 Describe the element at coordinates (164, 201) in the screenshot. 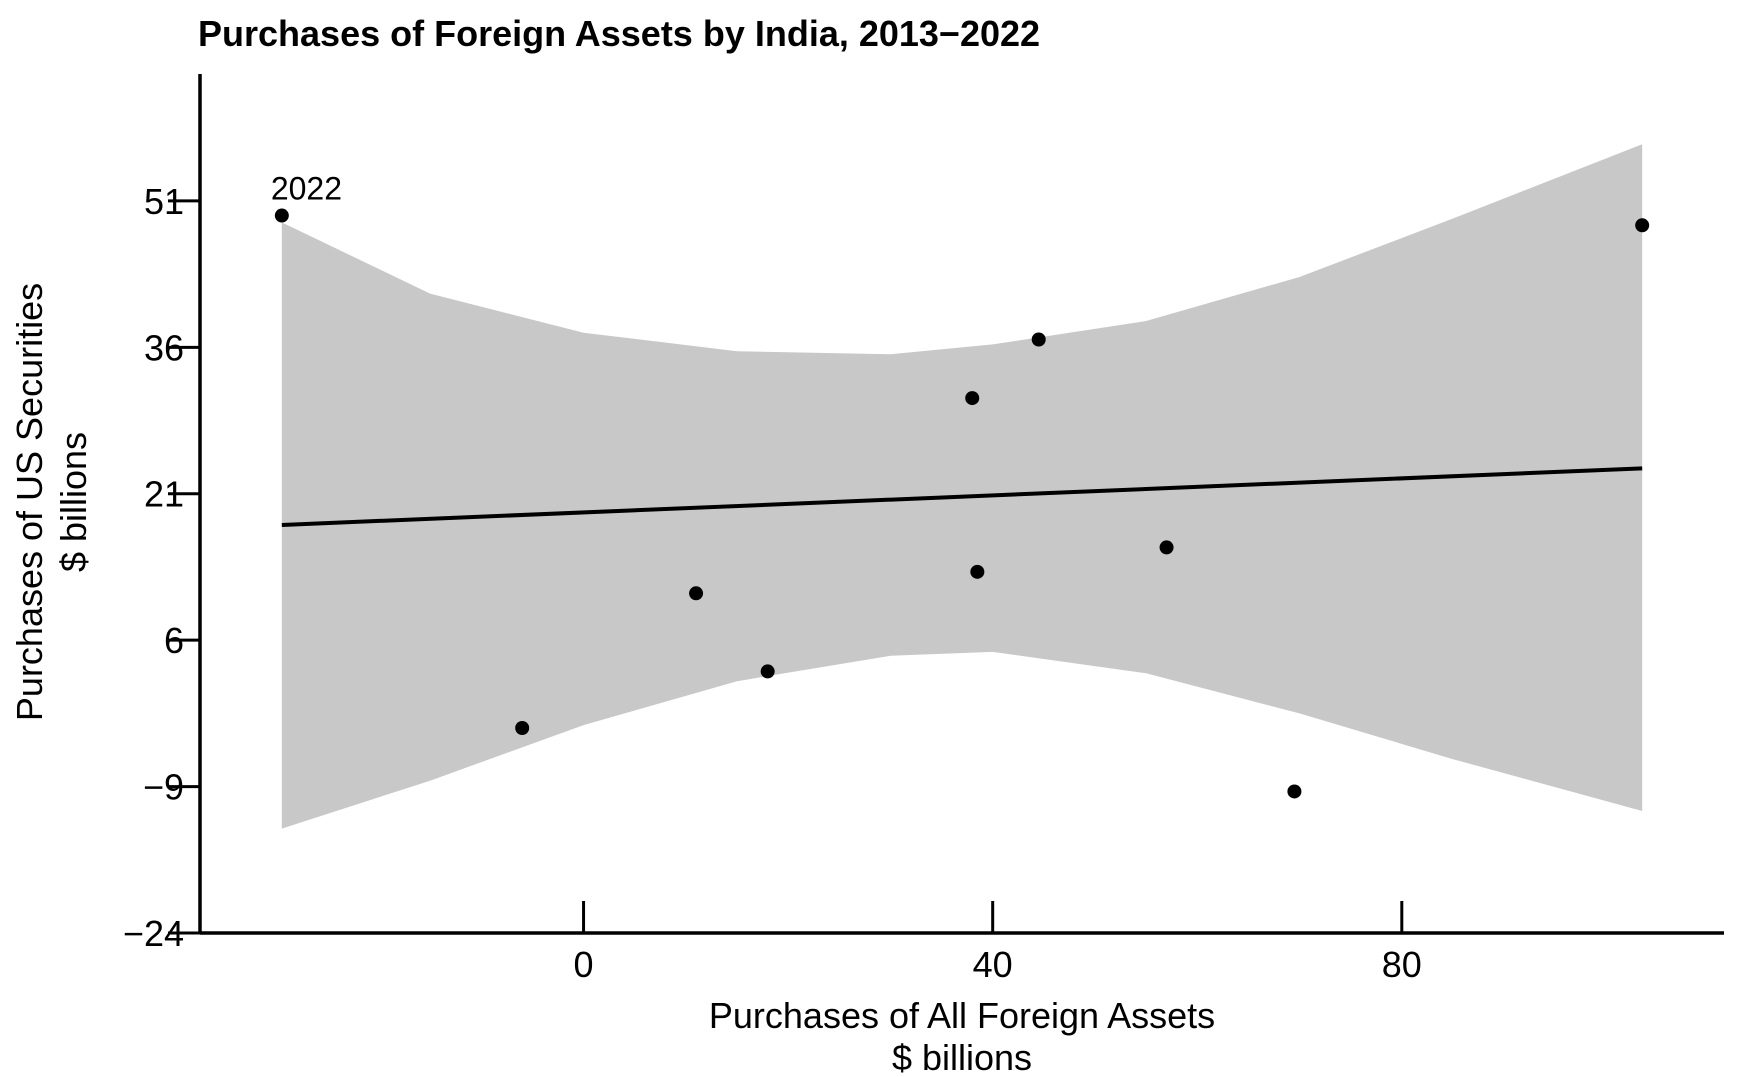

I see `y-tick-label: 51` at that location.